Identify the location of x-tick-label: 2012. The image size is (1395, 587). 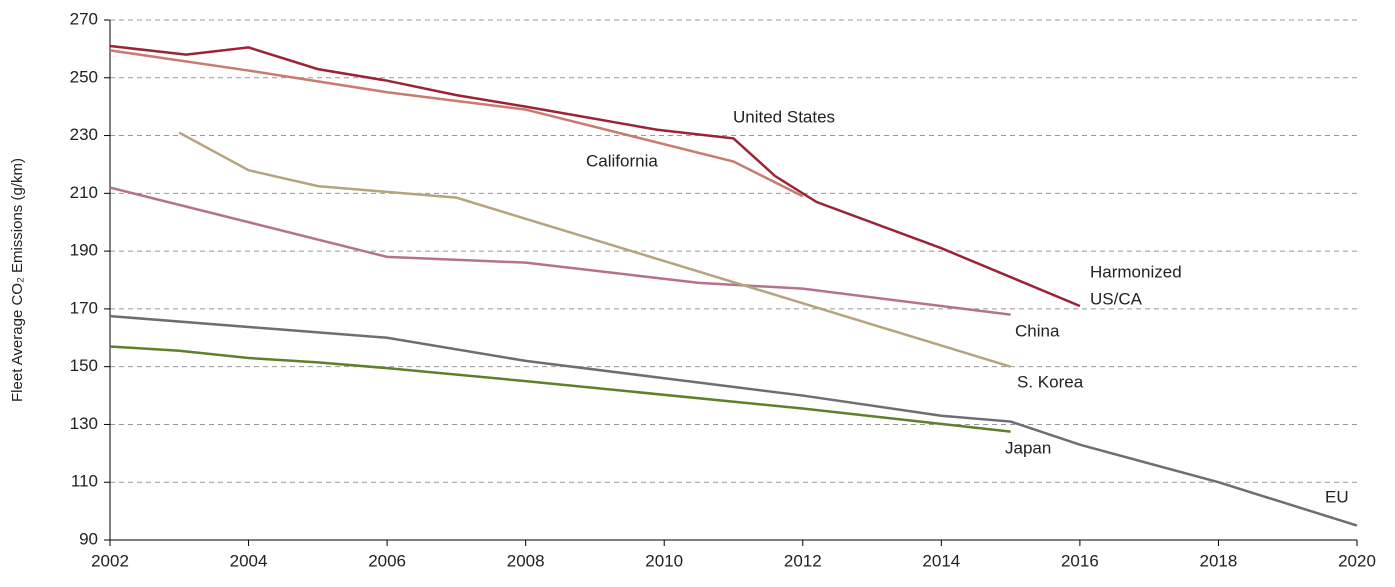
(803, 560).